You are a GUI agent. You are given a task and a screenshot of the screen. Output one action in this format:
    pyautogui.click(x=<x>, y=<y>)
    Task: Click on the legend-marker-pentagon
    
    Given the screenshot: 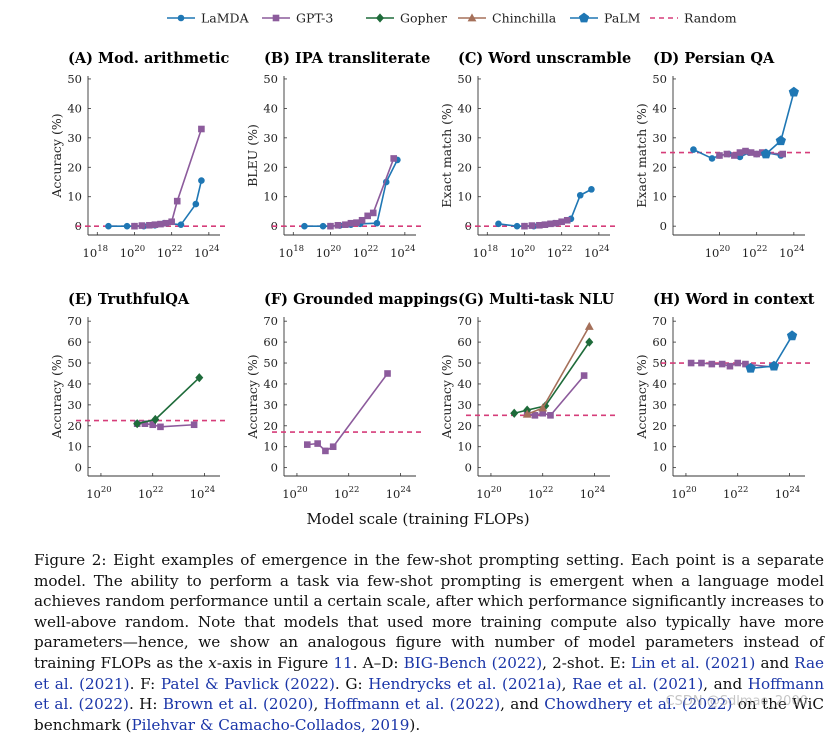 What is the action you would take?
    pyautogui.click(x=584, y=17)
    